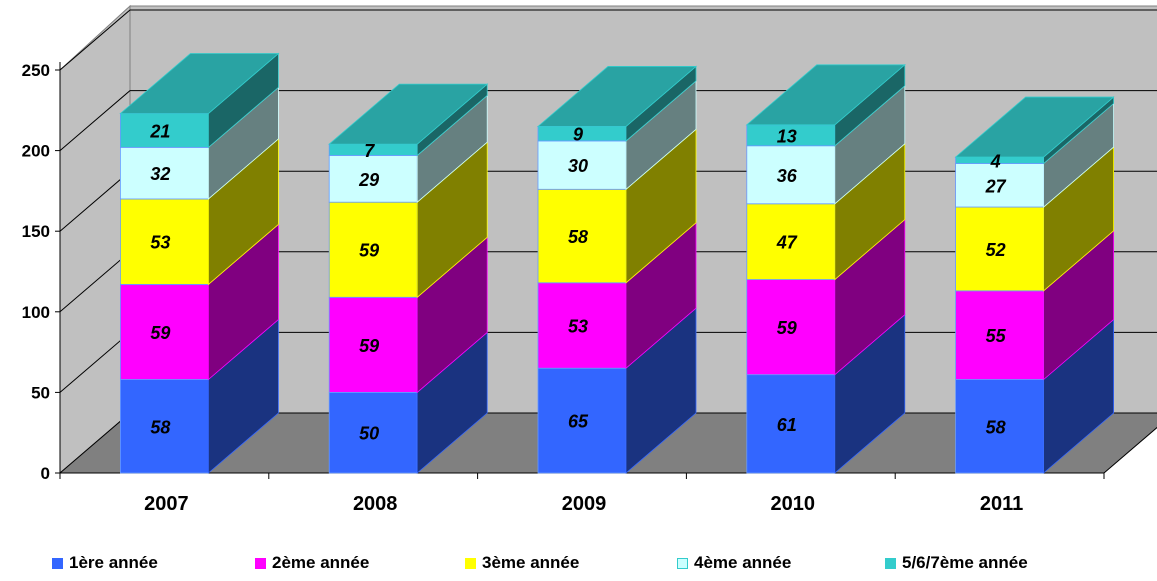  Describe the element at coordinates (1001, 504) in the screenshot. I see `x-tick-label: 2011` at that location.